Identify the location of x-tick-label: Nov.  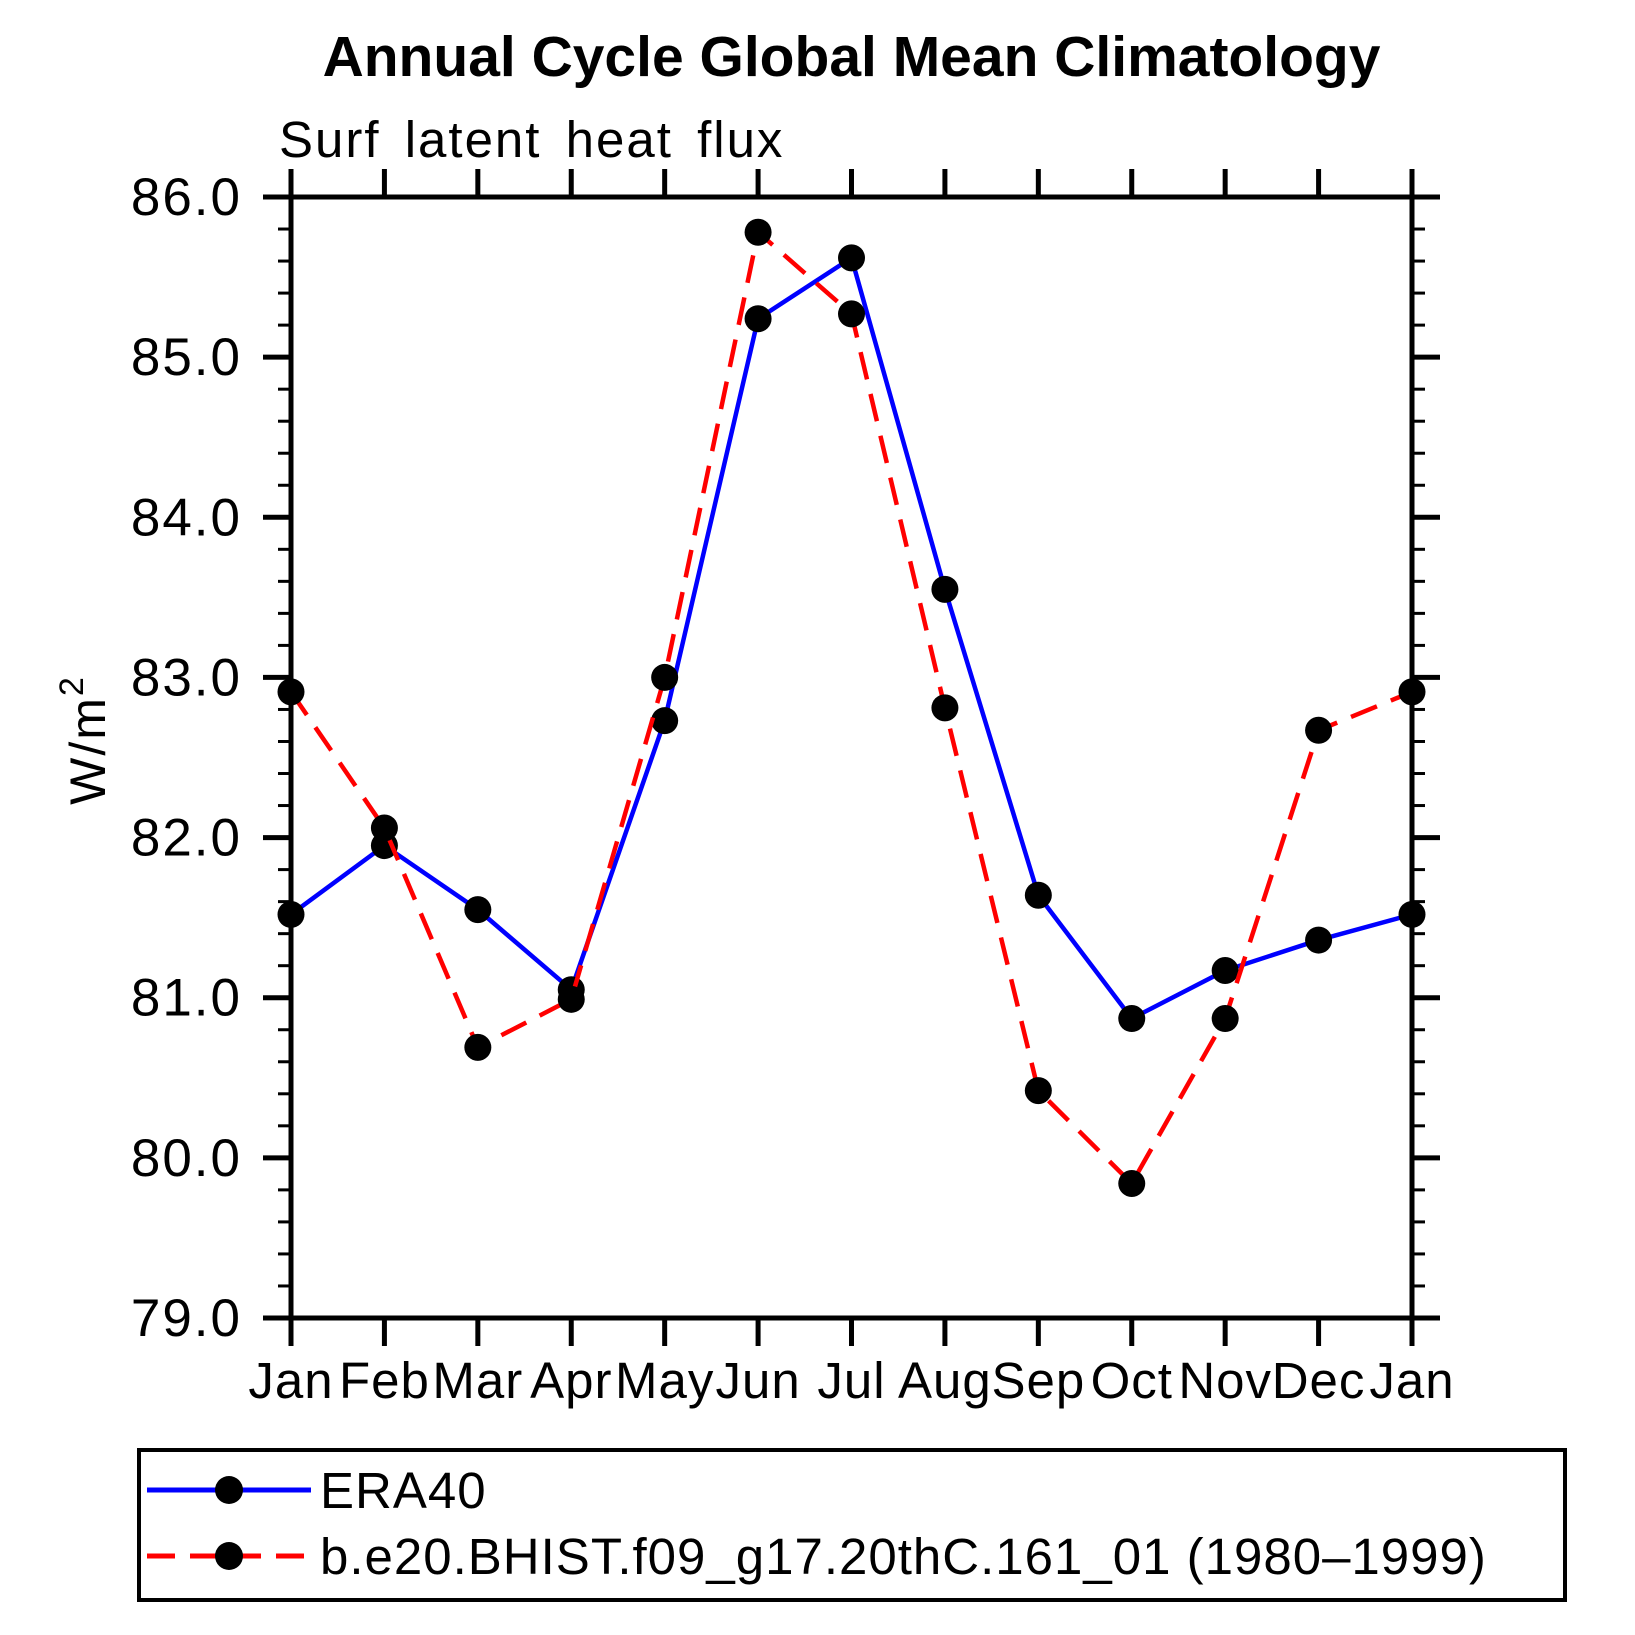
(1225, 1380).